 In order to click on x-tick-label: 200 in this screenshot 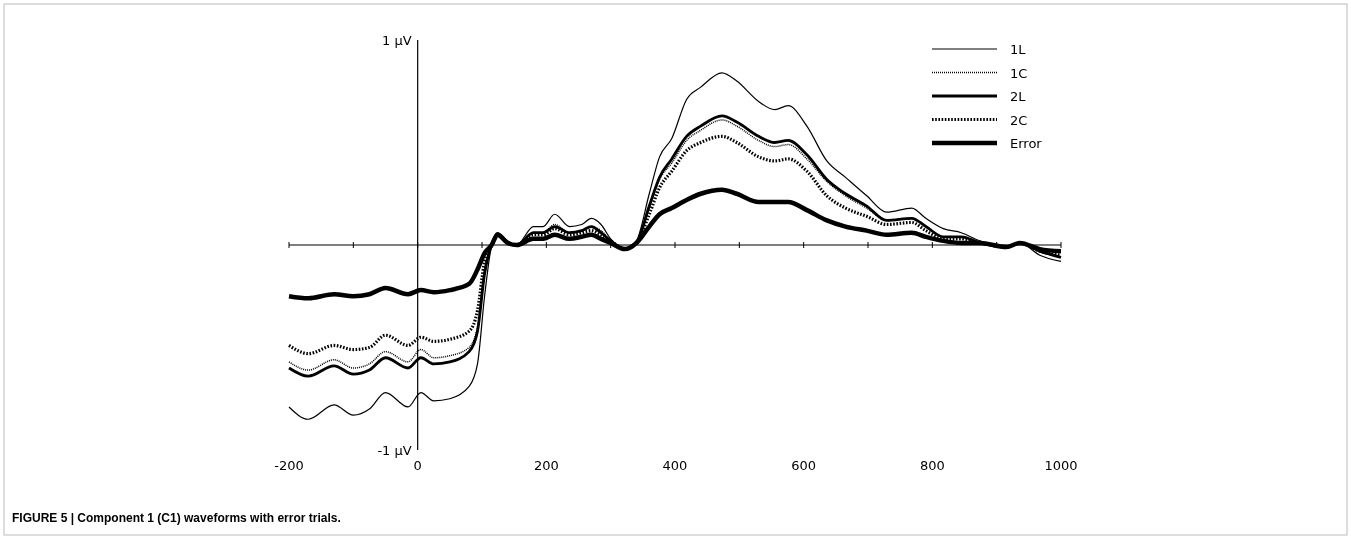, I will do `click(546, 465)`.